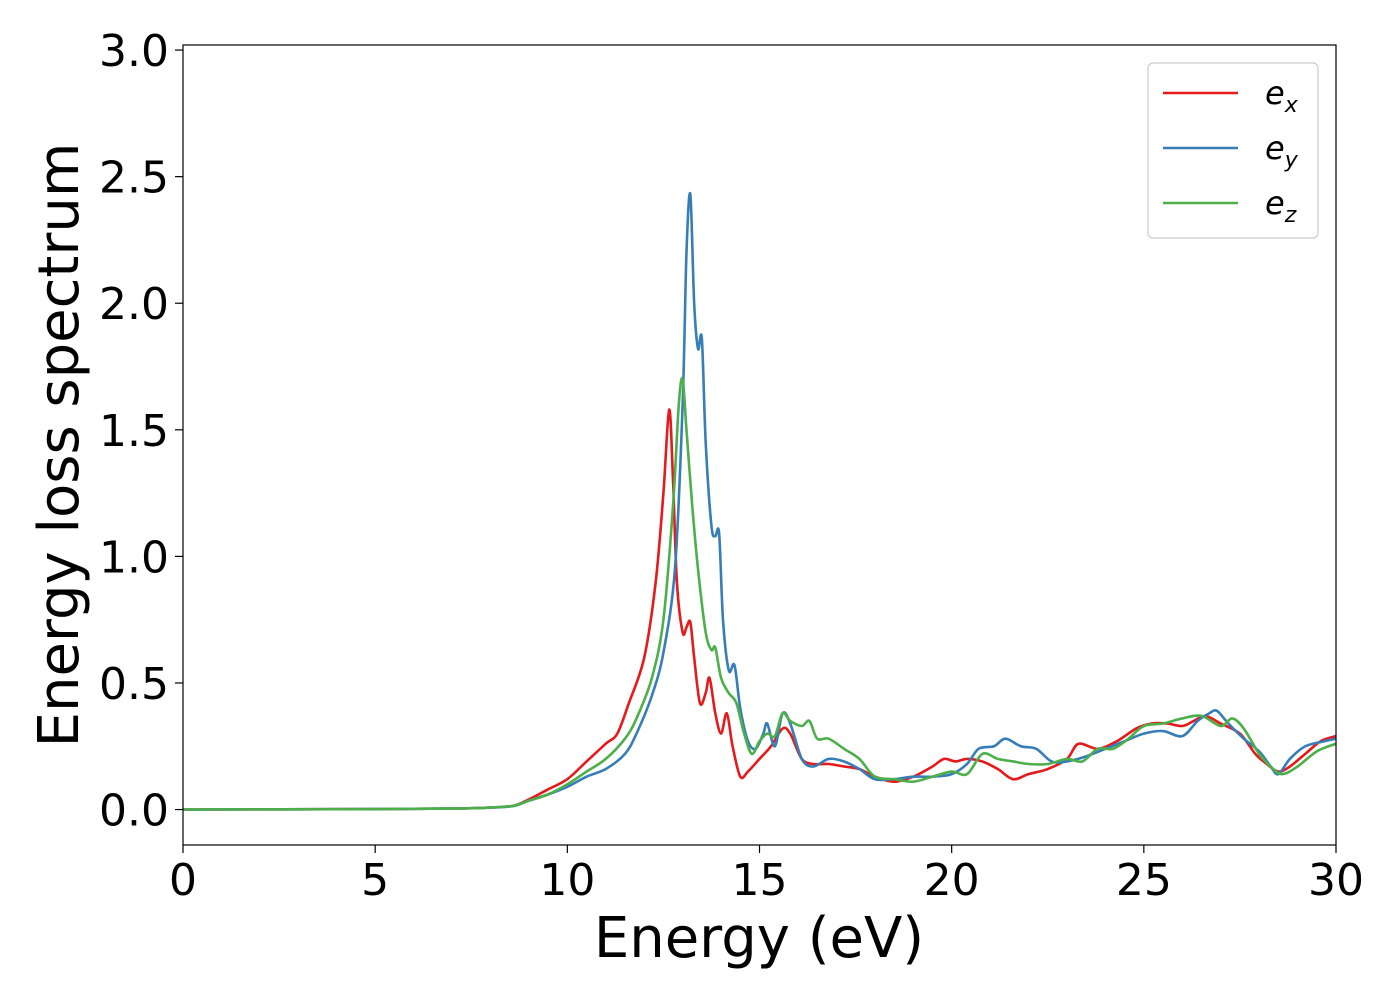 This screenshot has height=1000, width=1400. What do you see at coordinates (59, 445) in the screenshot?
I see `y-axis-label: Energy loss spectrum` at bounding box center [59, 445].